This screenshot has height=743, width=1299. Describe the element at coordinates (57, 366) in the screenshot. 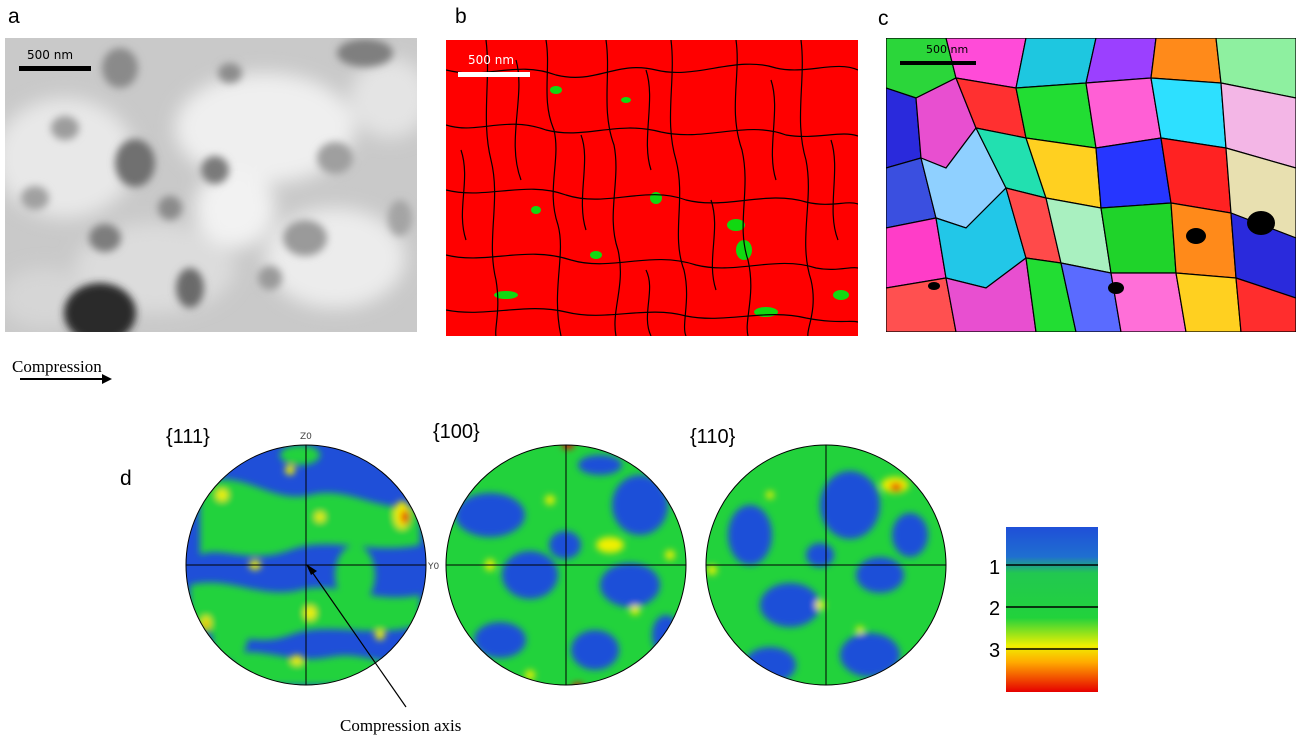

I see `compression-label: Compression` at that location.